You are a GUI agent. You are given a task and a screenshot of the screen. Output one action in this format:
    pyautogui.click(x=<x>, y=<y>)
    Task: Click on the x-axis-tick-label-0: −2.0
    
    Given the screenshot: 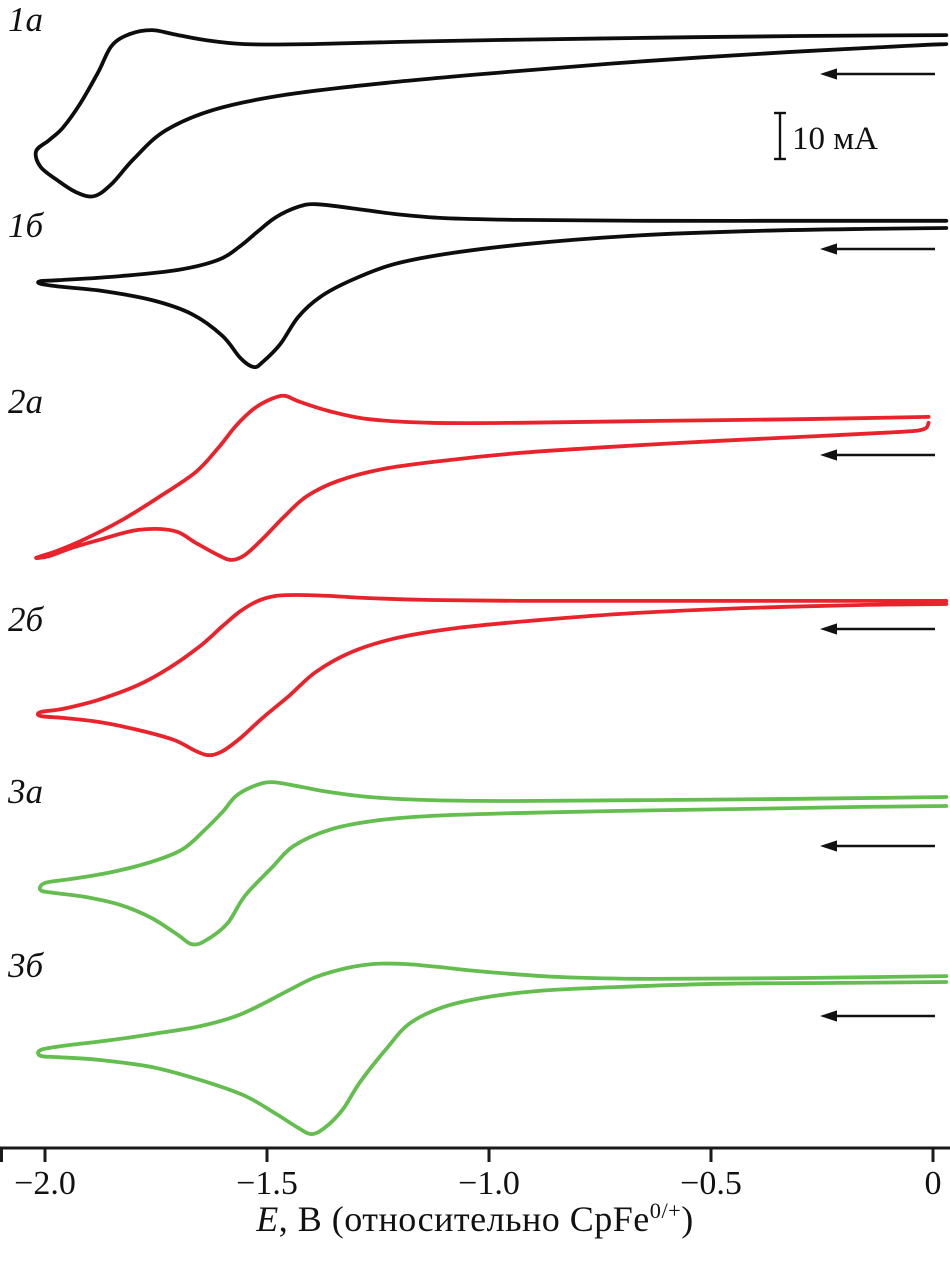 What is the action you would take?
    pyautogui.click(x=45, y=1183)
    